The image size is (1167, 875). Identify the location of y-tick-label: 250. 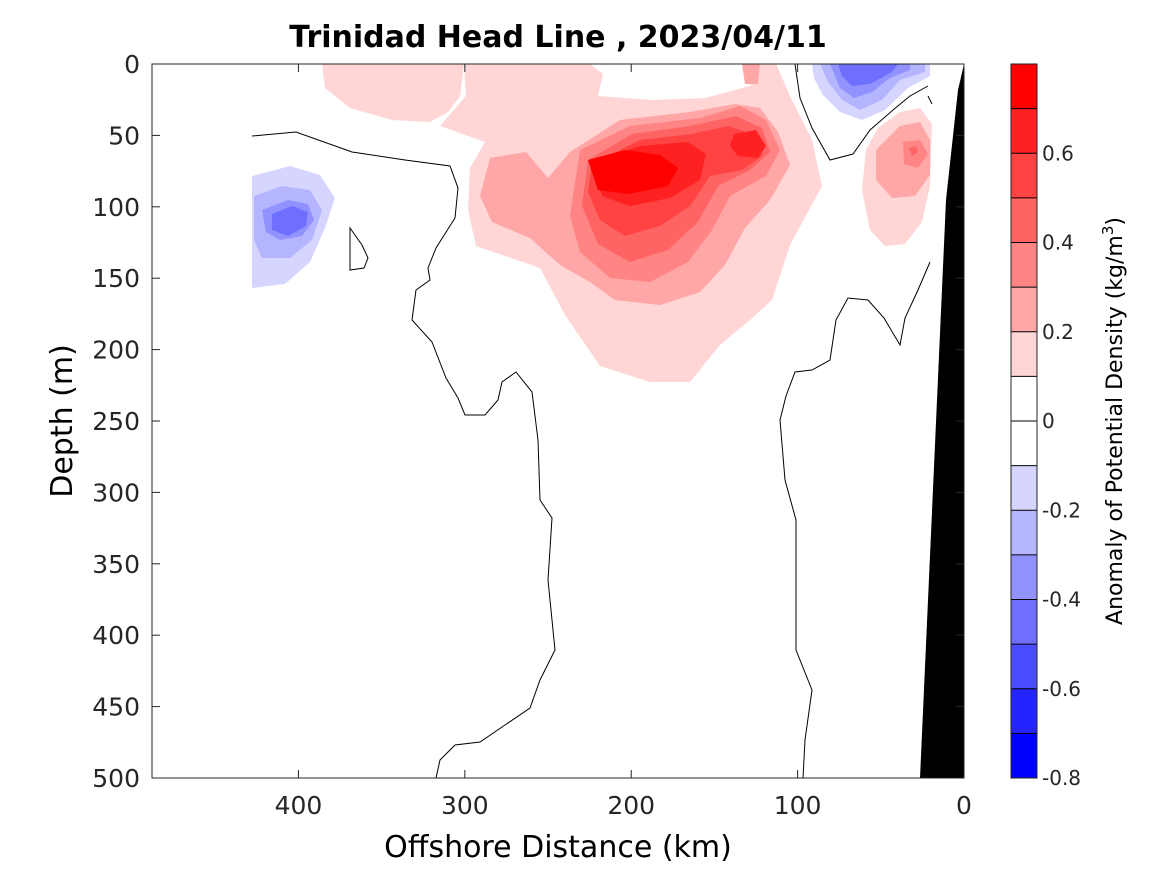
(116, 421).